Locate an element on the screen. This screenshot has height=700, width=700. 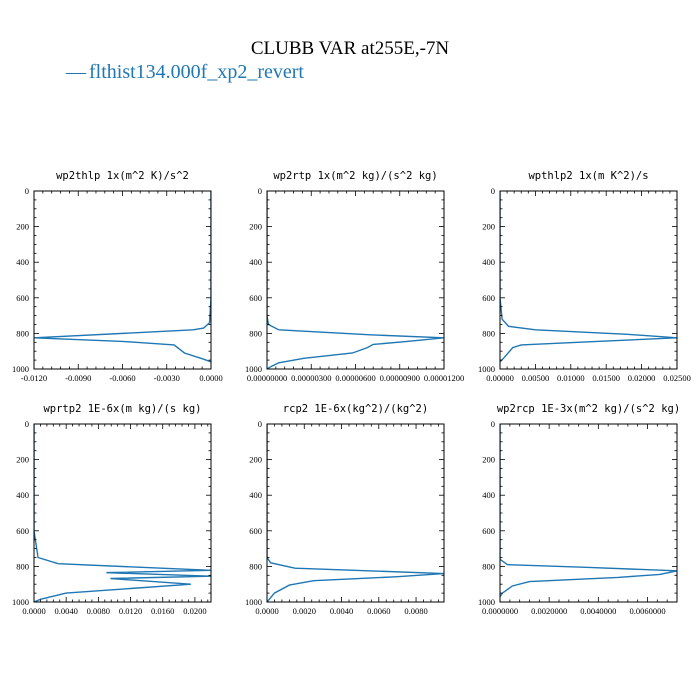
x-tick-label: 0.0060 is located at coordinates (378, 611).